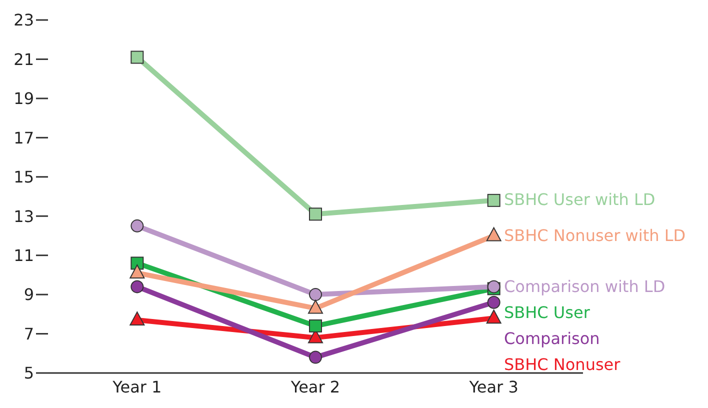 The height and width of the screenshot is (408, 708). I want to click on x-tick-label: Year 2, so click(315, 386).